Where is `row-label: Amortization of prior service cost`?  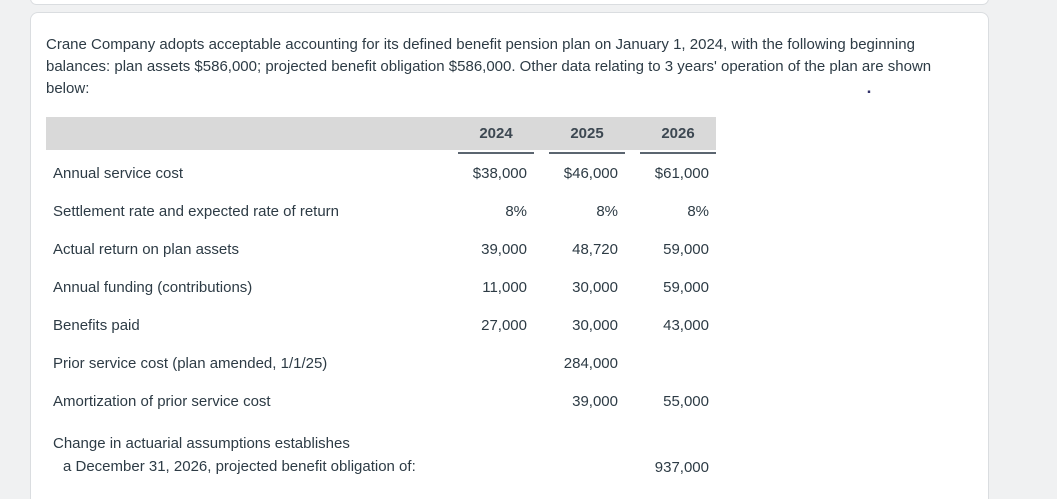 row-label: Amortization of prior service cost is located at coordinates (162, 401).